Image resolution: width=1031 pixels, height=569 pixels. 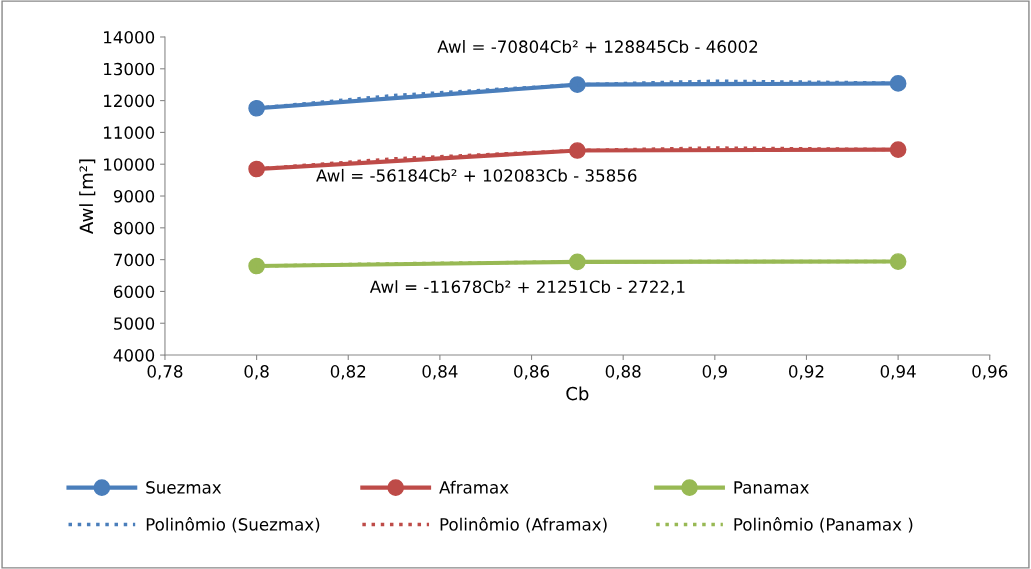 I want to click on annotation: Awl = -11678Cb² + 21251Cb - 2722,1, so click(x=527, y=287).